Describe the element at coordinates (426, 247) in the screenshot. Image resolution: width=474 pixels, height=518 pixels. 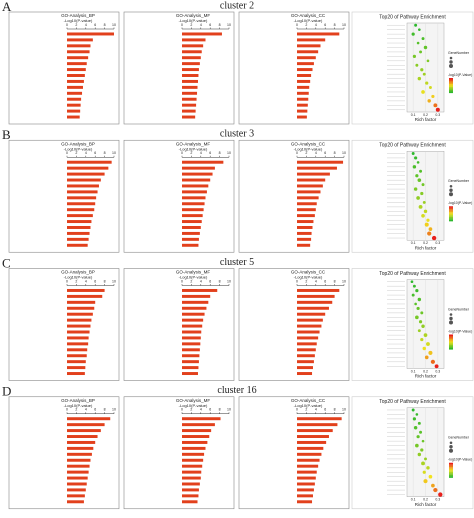
I see `x-axis-label: Rich factor` at that location.